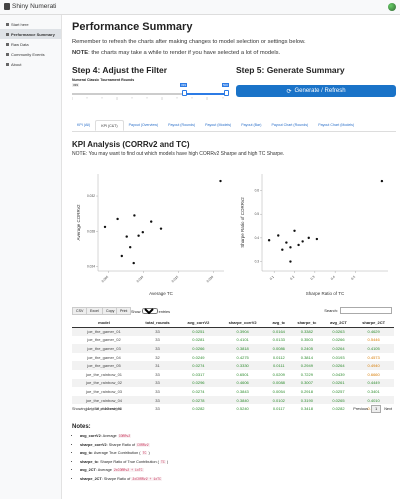  I want to click on kpi-title: KPI Analysis (CORRv2 and TC), so click(131, 144).